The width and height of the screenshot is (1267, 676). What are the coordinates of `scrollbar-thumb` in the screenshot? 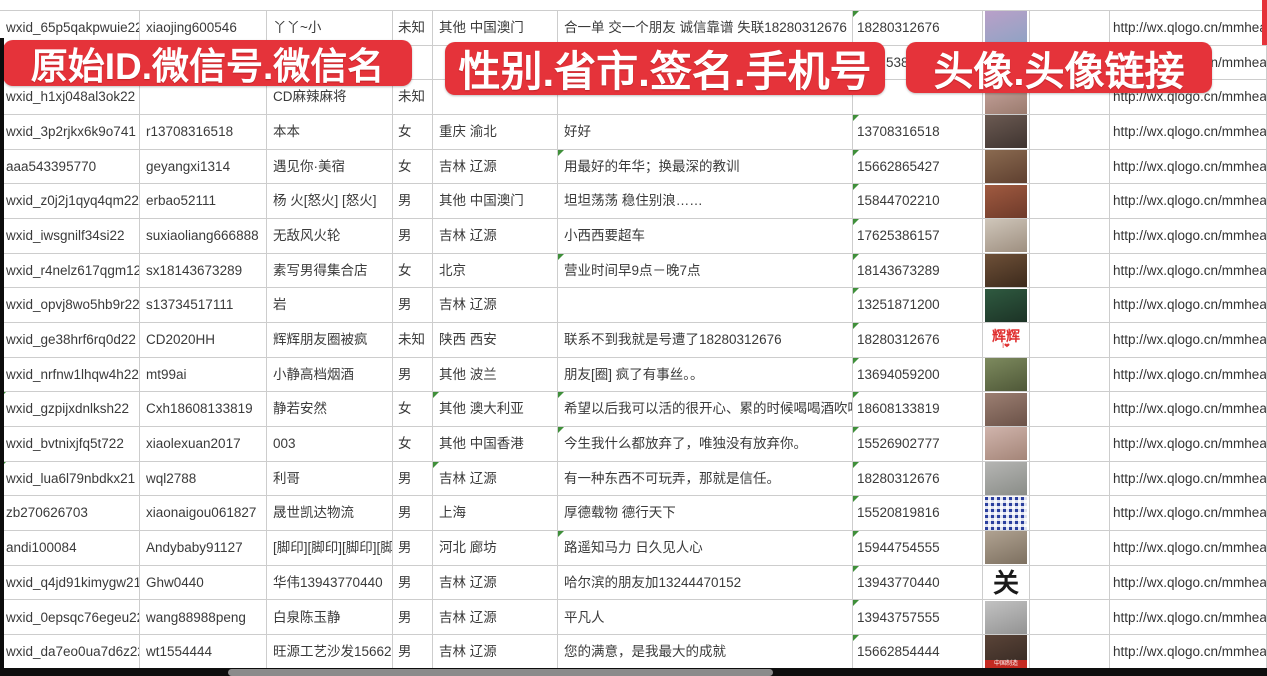 It's located at (500, 672).